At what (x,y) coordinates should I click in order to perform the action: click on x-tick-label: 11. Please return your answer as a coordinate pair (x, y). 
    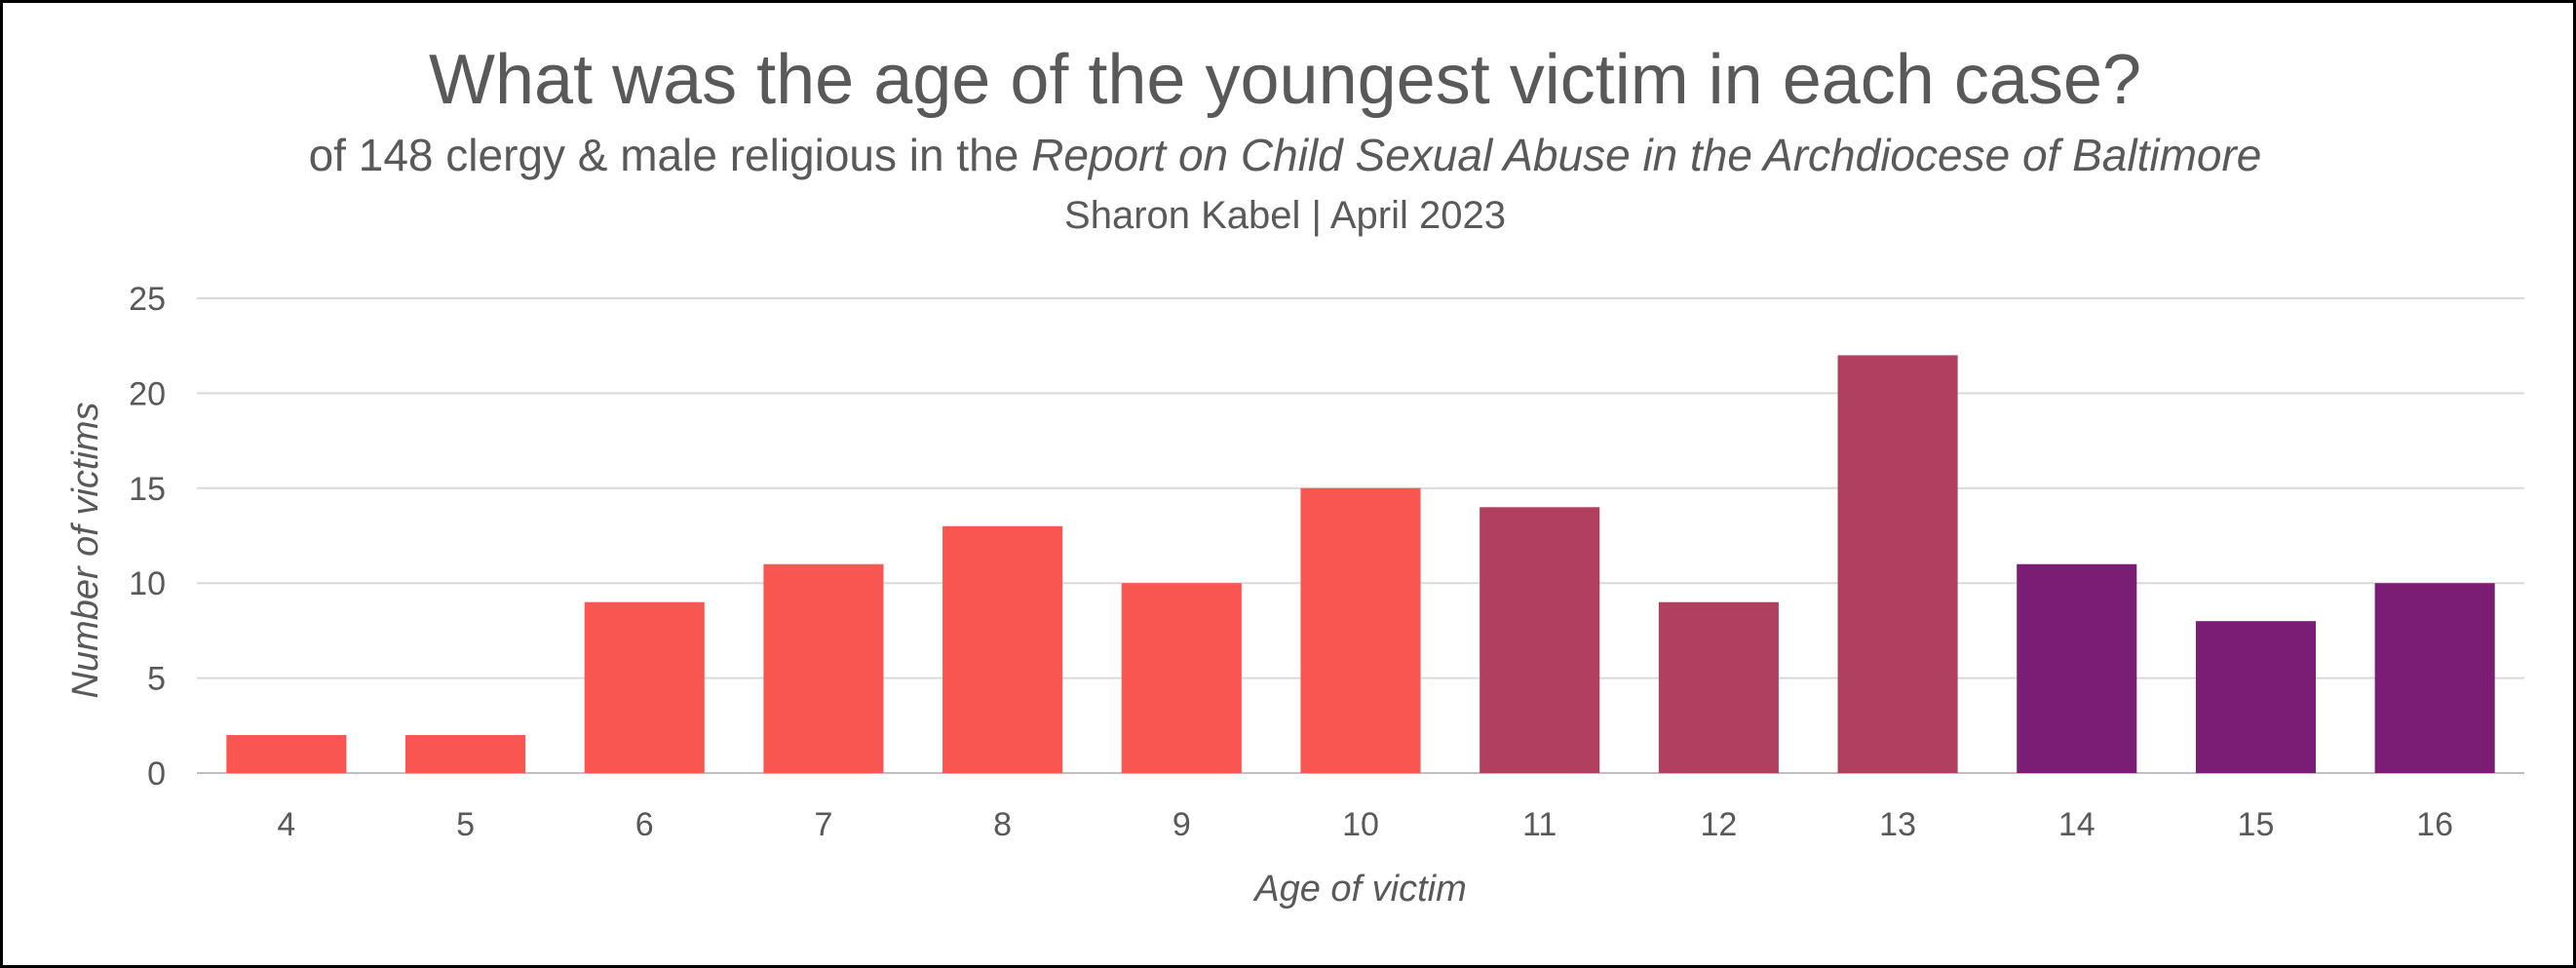
    Looking at the image, I should click on (1539, 824).